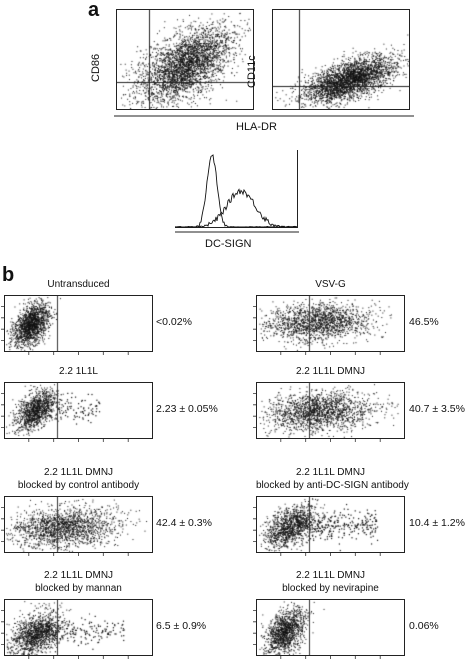 This screenshot has height=662, width=474. Describe the element at coordinates (256, 127) in the screenshot. I see `hladr-axis-label: HLA-DR` at that location.